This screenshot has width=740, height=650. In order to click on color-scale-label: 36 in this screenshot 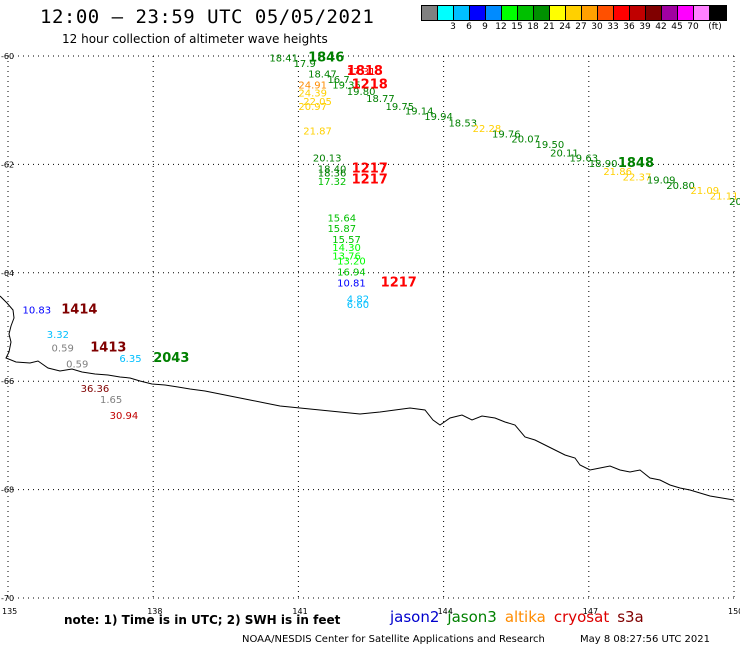, I will do `click(629, 27)`.